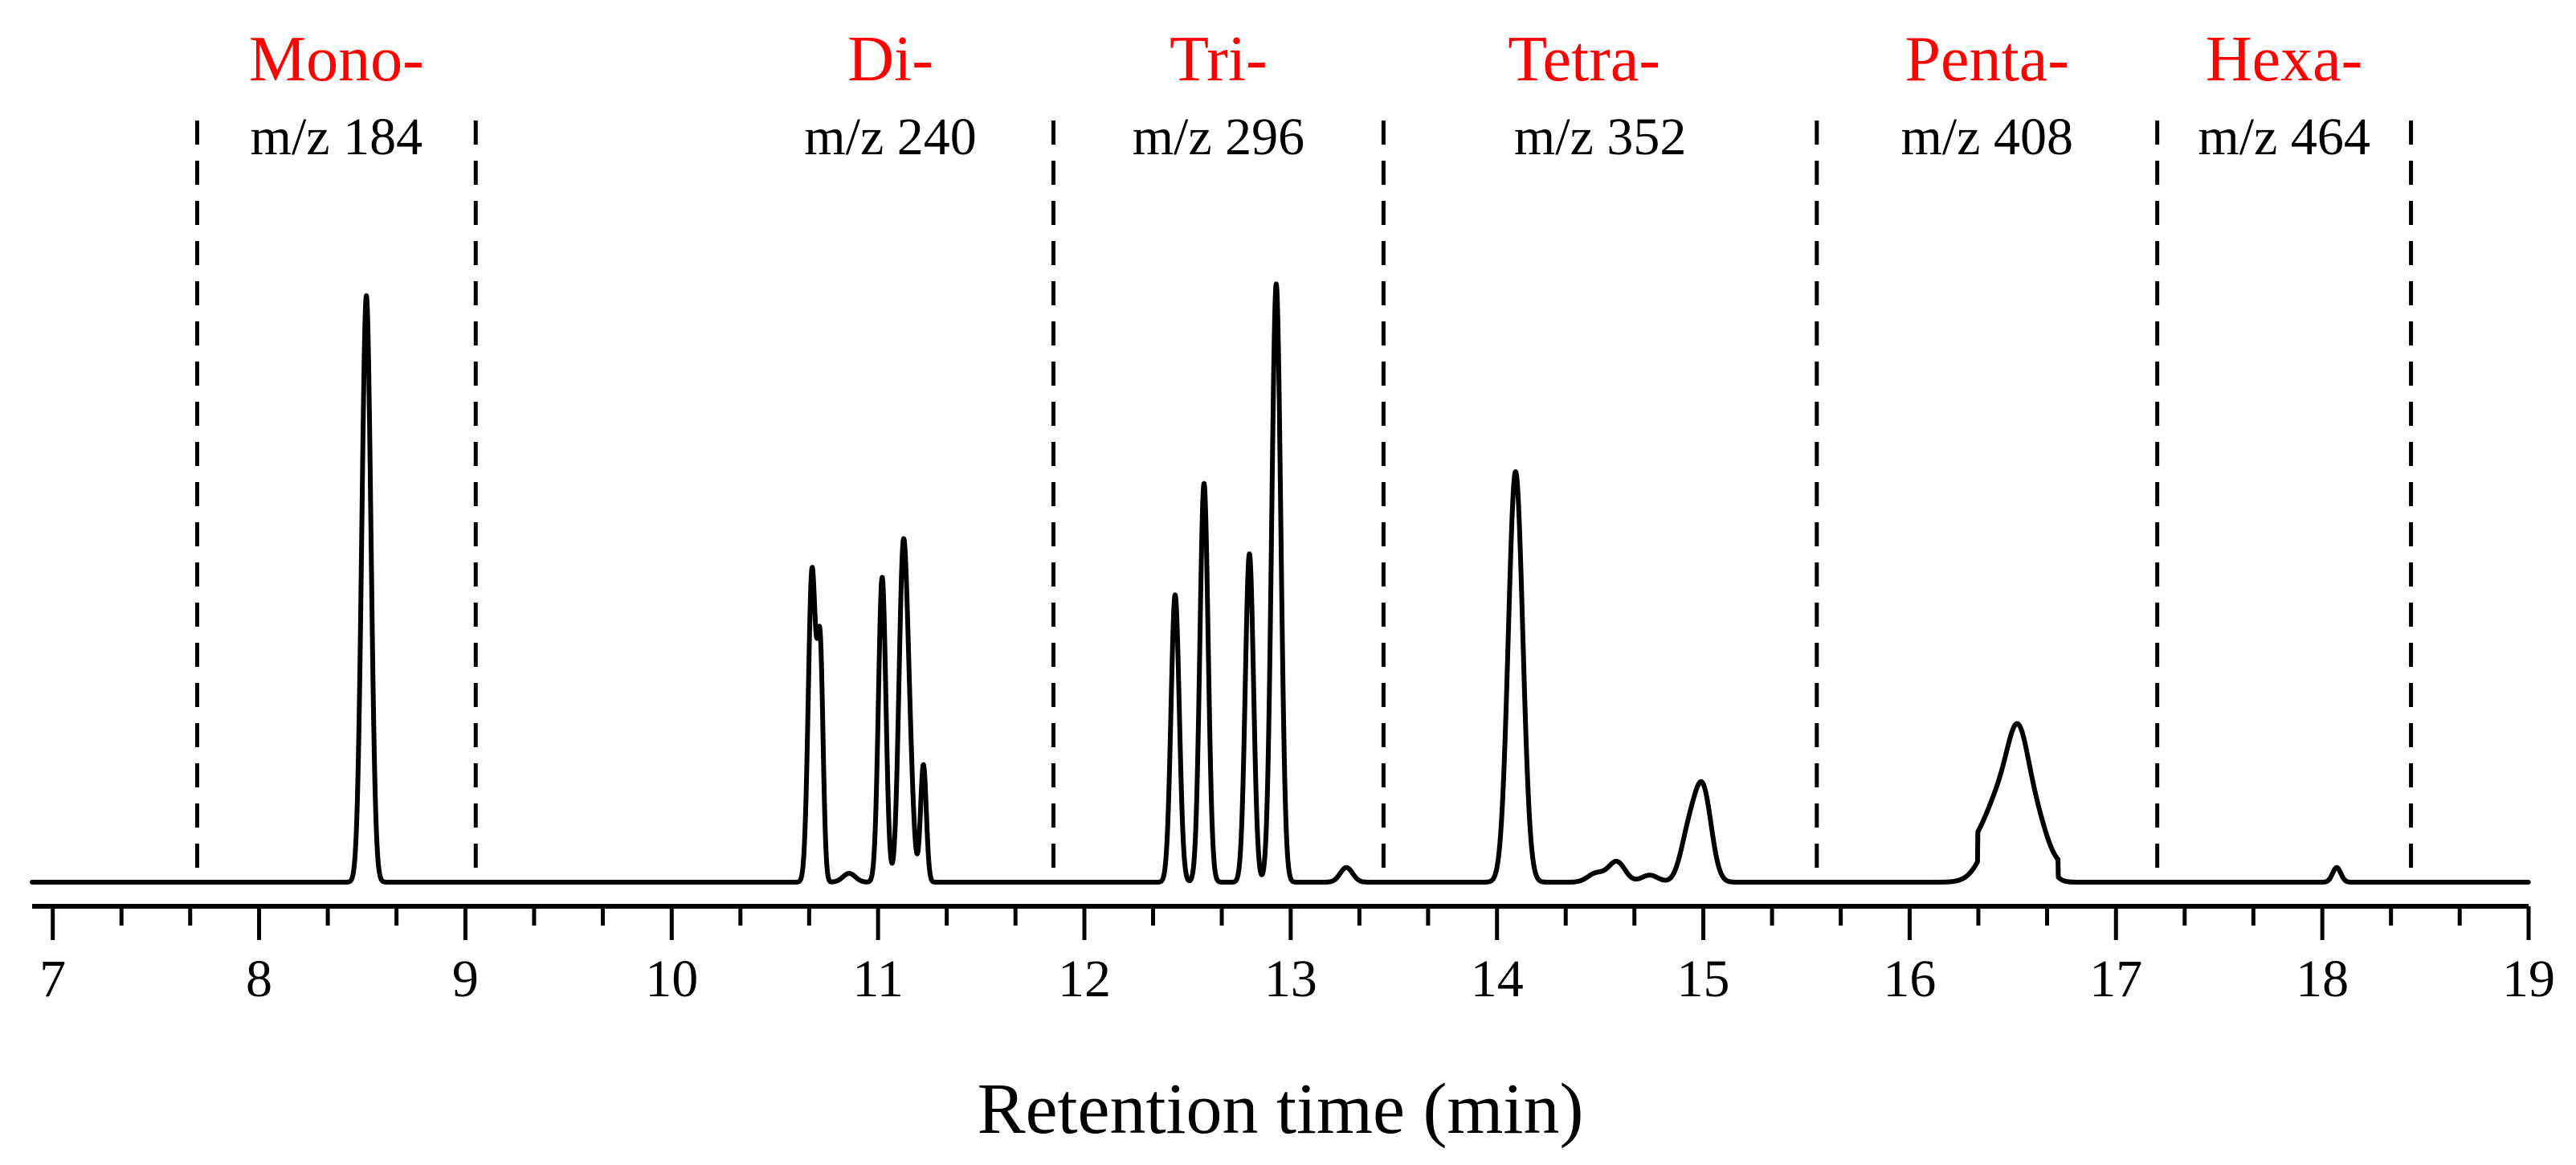 The width and height of the screenshot is (2576, 1165). I want to click on group-mz-label: m/z 464, so click(2284, 137).